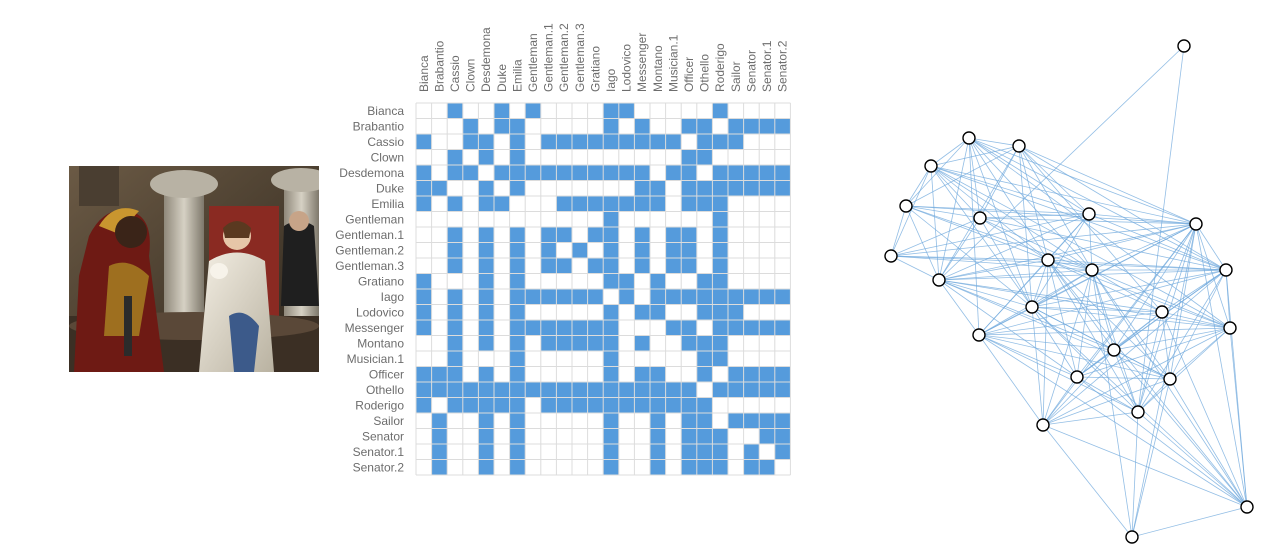  Describe the element at coordinates (783, 66) in the screenshot. I see `column-label: Senator.2` at that location.